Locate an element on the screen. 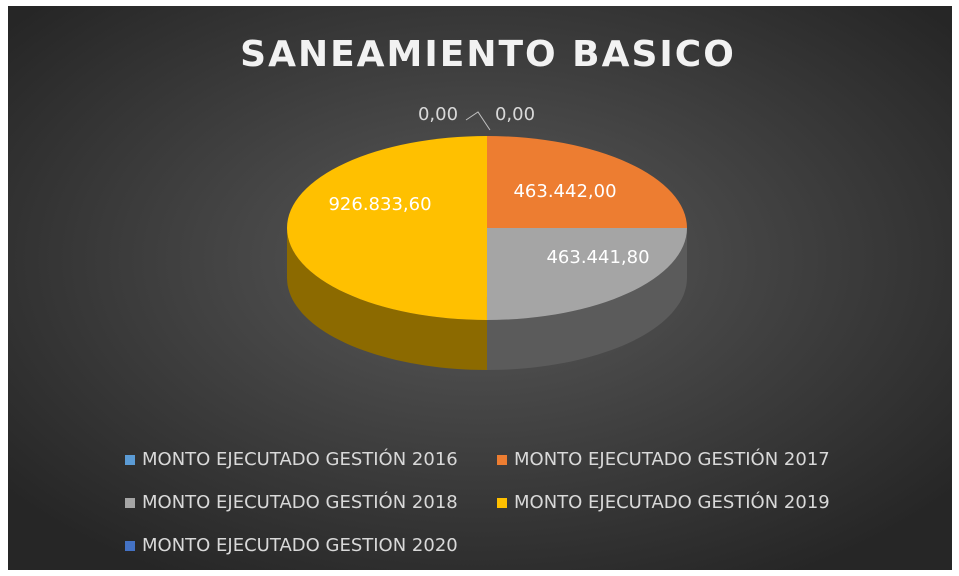  data-label: 926.833,60 is located at coordinates (379, 204).